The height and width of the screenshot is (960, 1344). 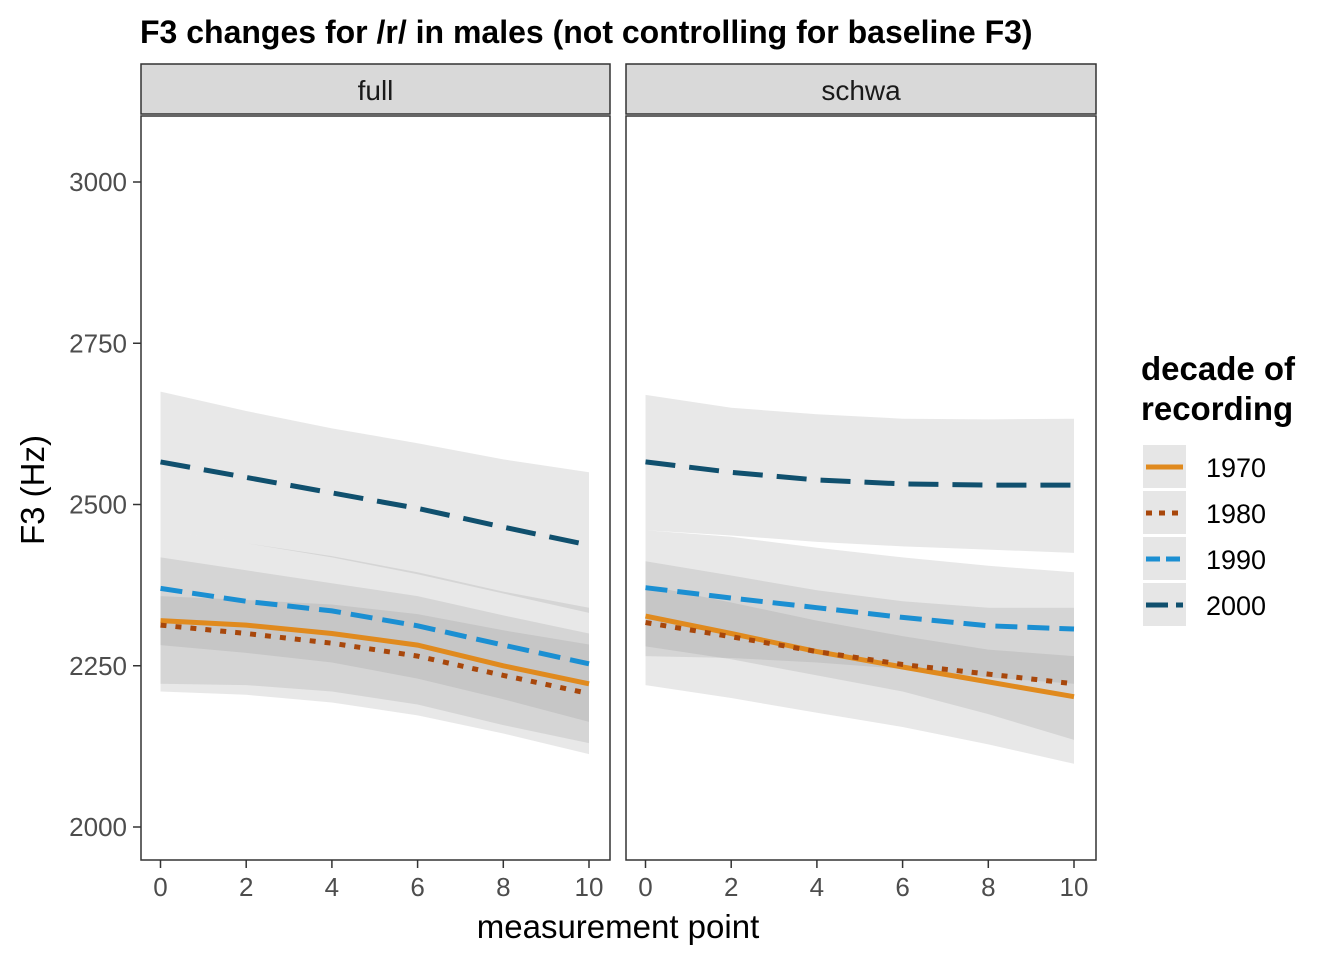 What do you see at coordinates (1217, 408) in the screenshot?
I see `legend-title-line-2: recording` at bounding box center [1217, 408].